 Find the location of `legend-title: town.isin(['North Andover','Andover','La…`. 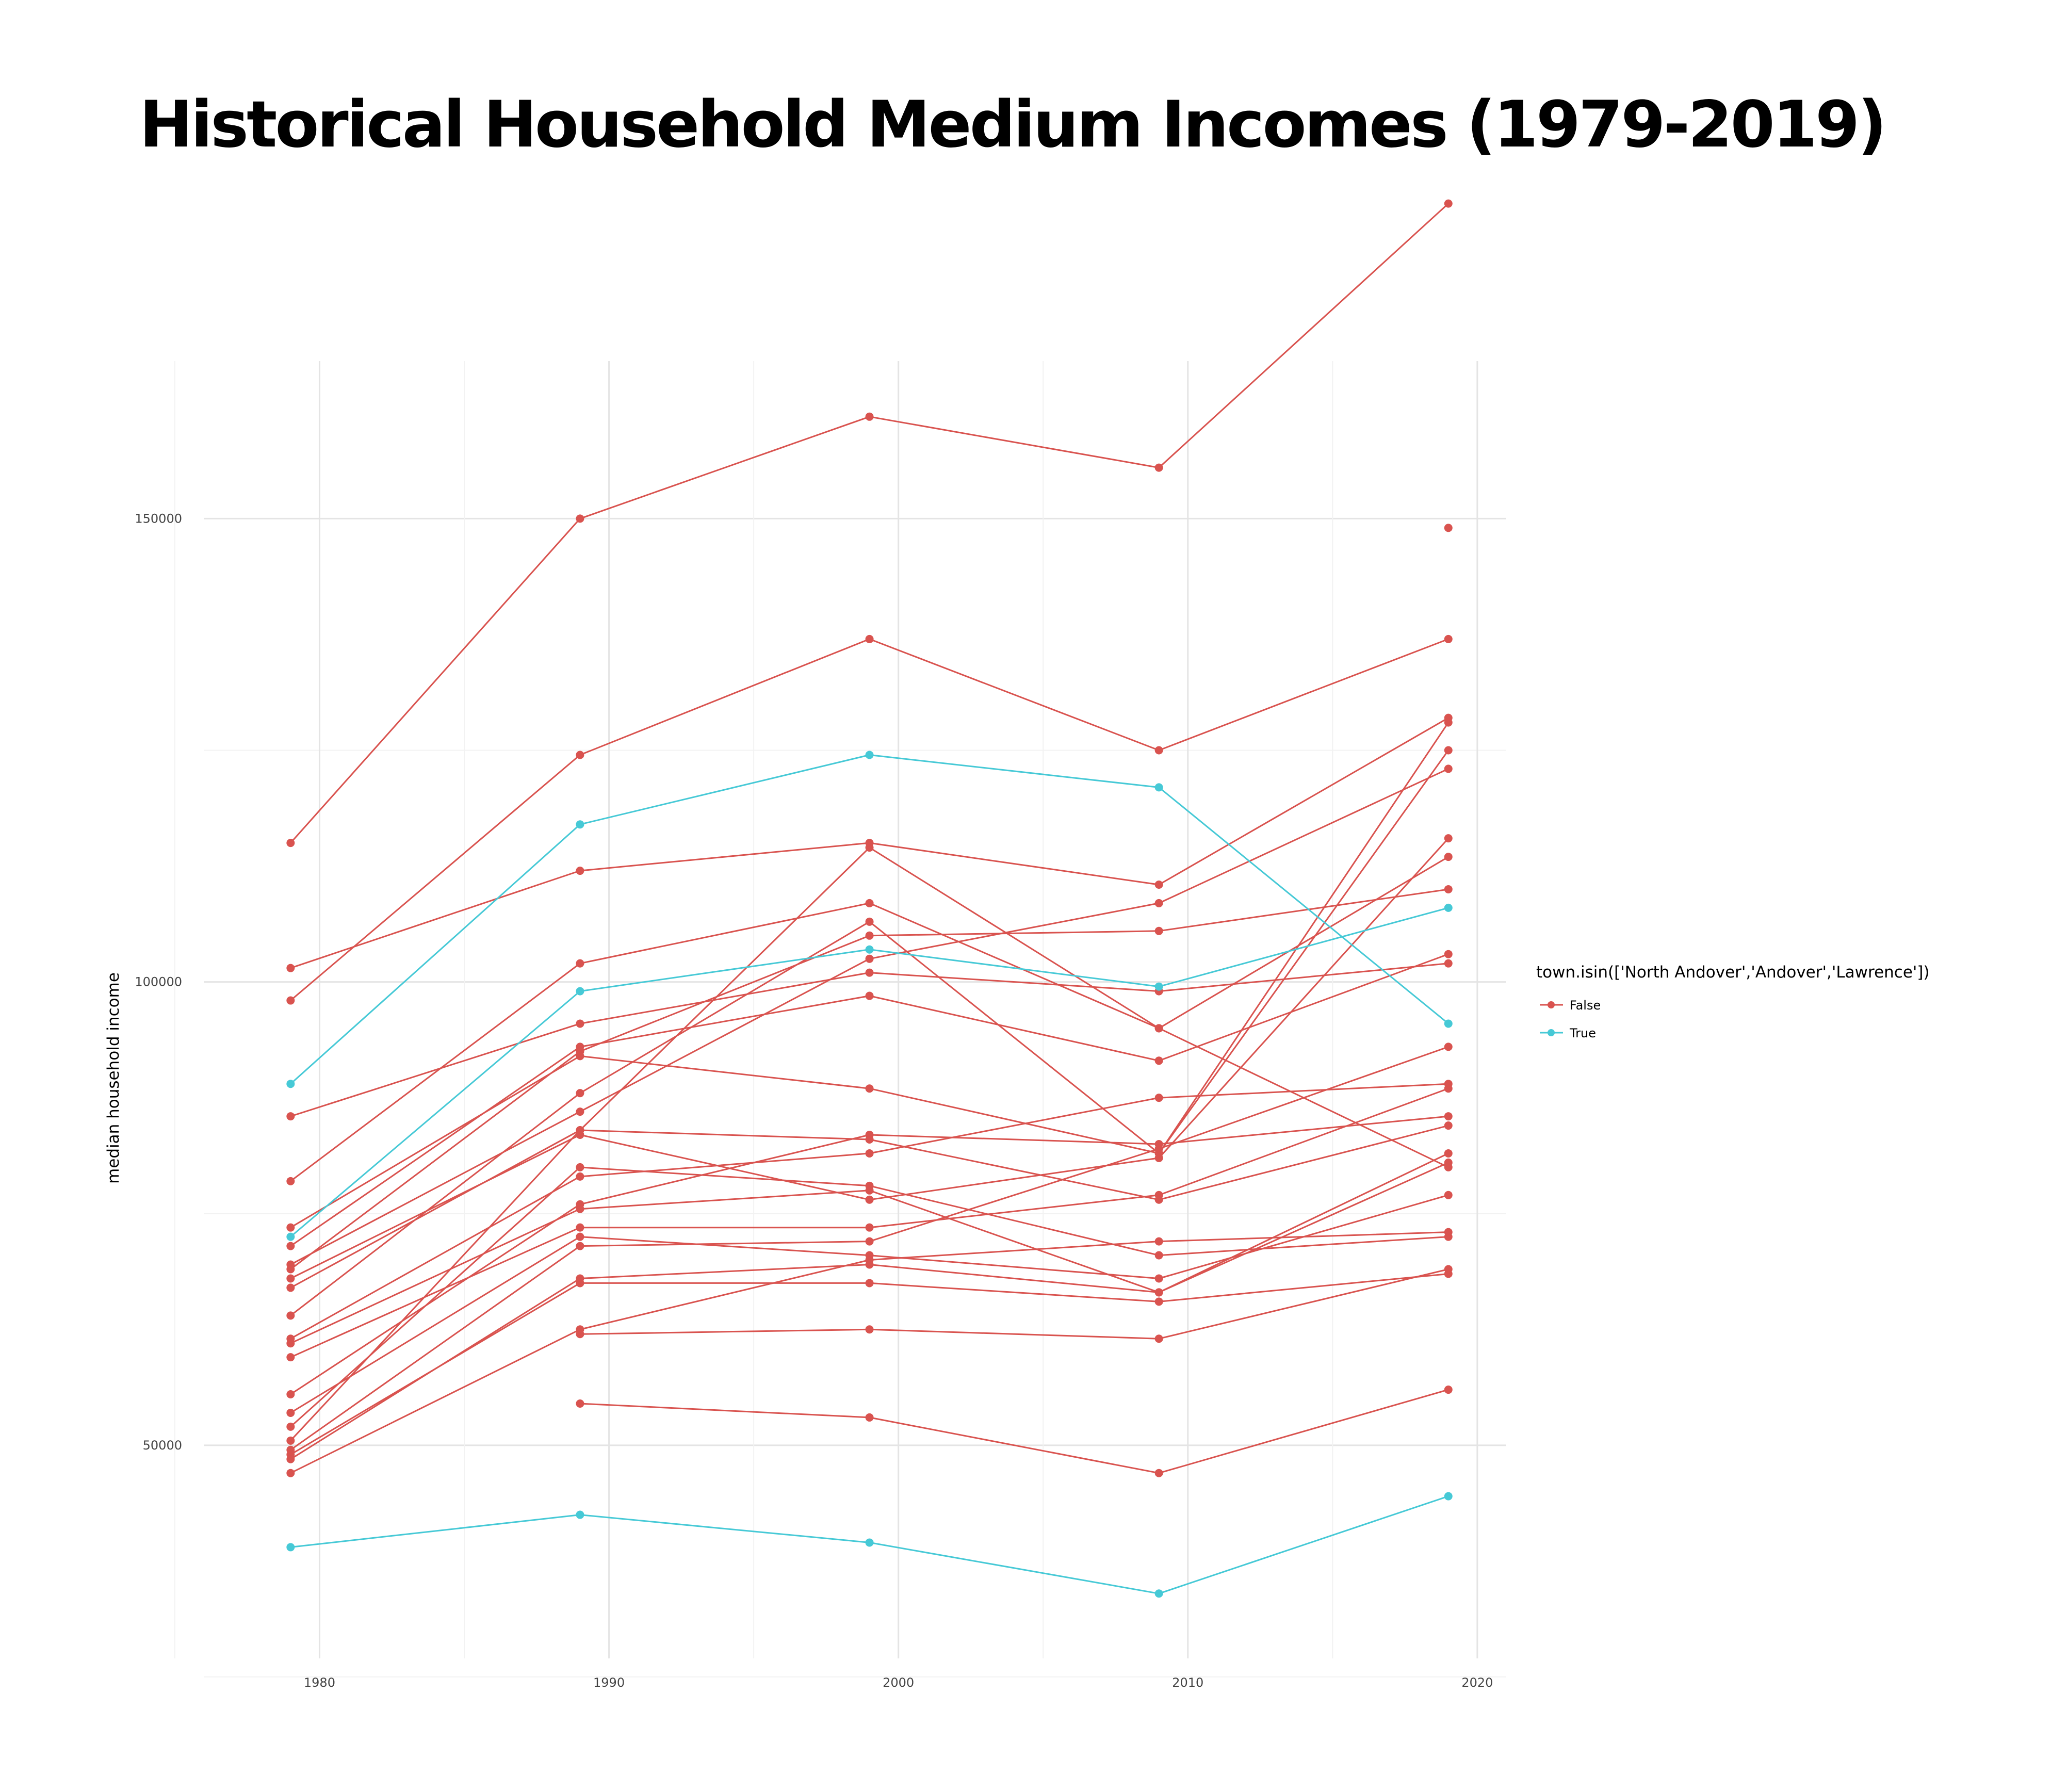

legend-title: town.isin(['North Andover','Andover','La… is located at coordinates (1733, 972).